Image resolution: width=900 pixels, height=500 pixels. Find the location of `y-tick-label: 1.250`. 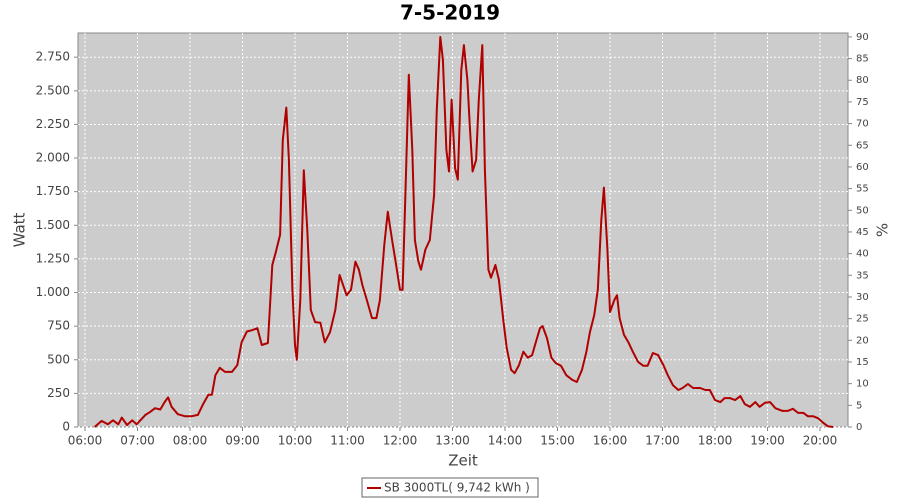

y-tick-label: 1.250 is located at coordinates (53, 258).